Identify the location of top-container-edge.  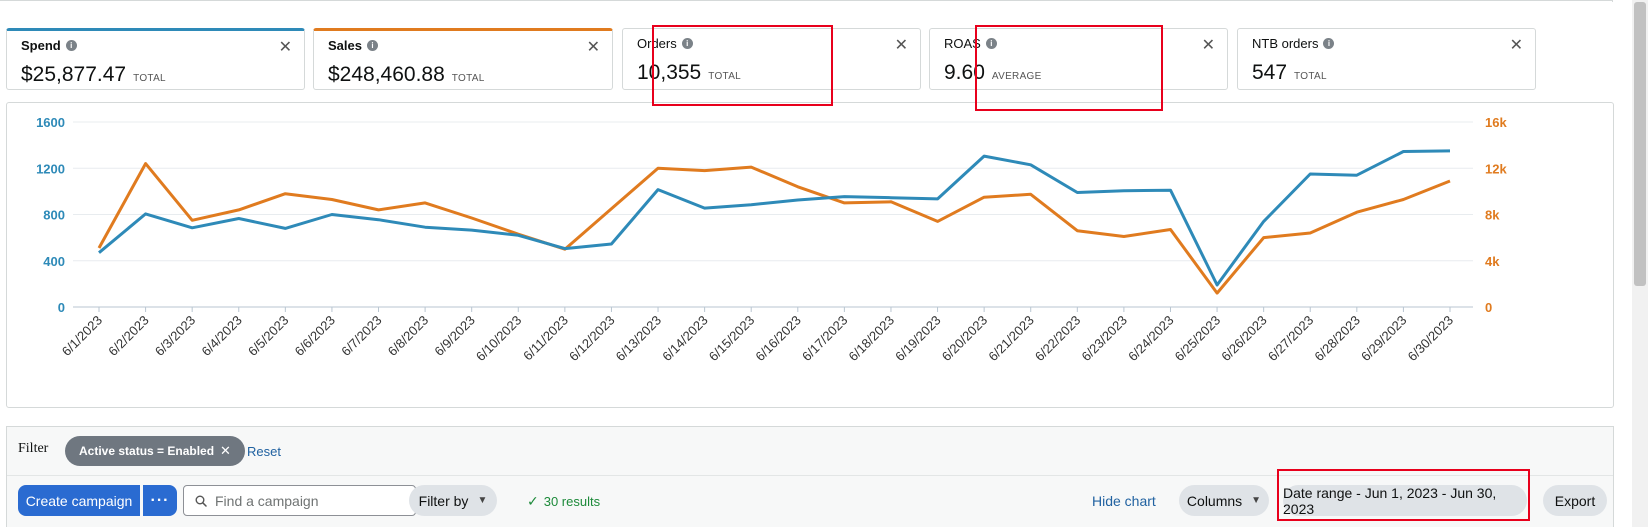
(806, 0).